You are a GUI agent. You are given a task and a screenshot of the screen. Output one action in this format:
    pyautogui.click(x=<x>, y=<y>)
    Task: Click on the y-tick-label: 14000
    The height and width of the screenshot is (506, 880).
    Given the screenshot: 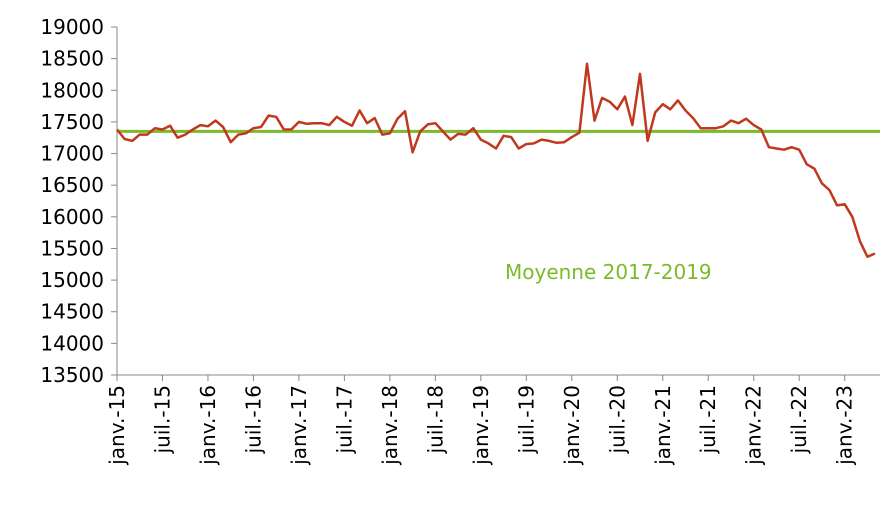 What is the action you would take?
    pyautogui.click(x=72, y=343)
    